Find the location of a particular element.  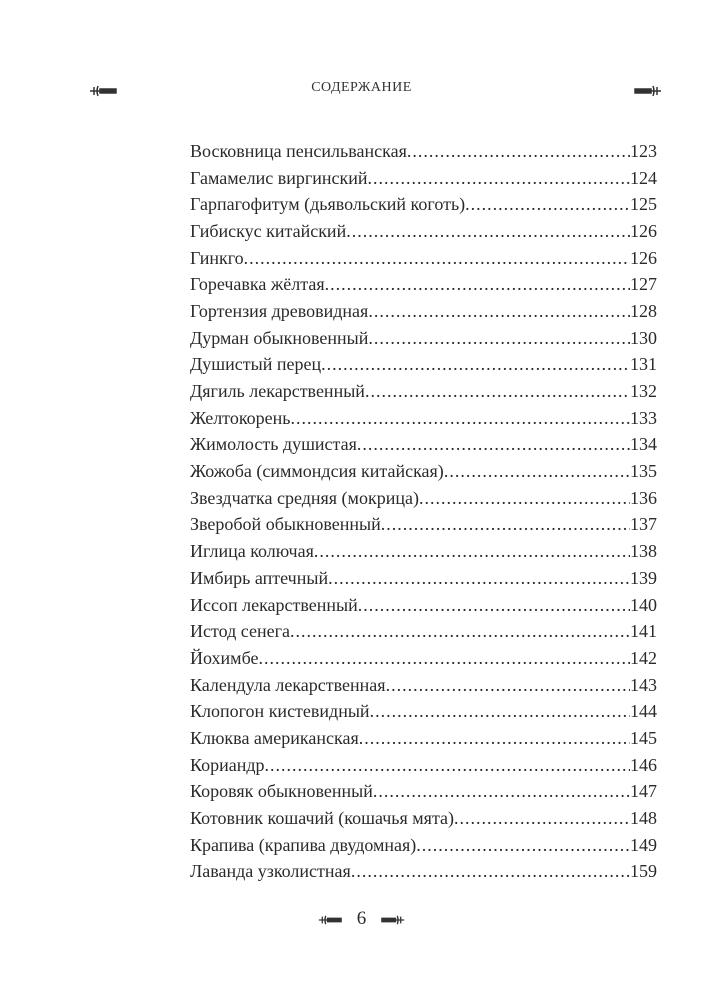

toc-entry-title: Кориандр is located at coordinates (227, 764).